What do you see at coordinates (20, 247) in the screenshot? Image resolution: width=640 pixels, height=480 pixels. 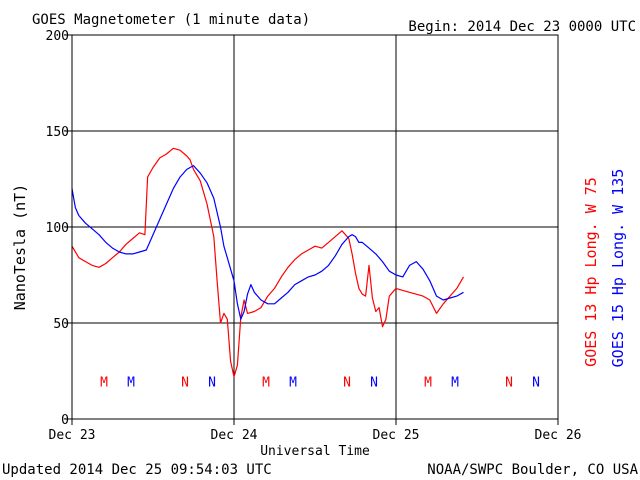 I see `y-axis-label: NanoTesla (nT)` at bounding box center [20, 247].